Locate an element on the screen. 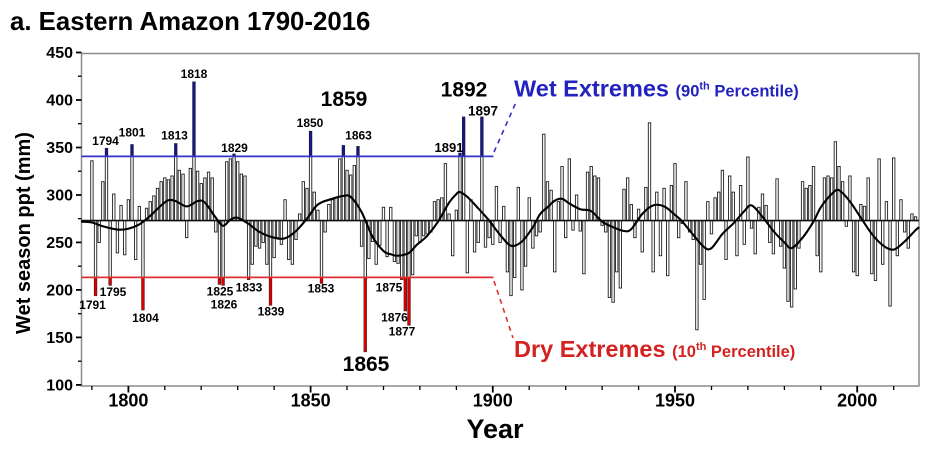 The height and width of the screenshot is (450, 940). svg-text: 1794 is located at coordinates (105, 141).